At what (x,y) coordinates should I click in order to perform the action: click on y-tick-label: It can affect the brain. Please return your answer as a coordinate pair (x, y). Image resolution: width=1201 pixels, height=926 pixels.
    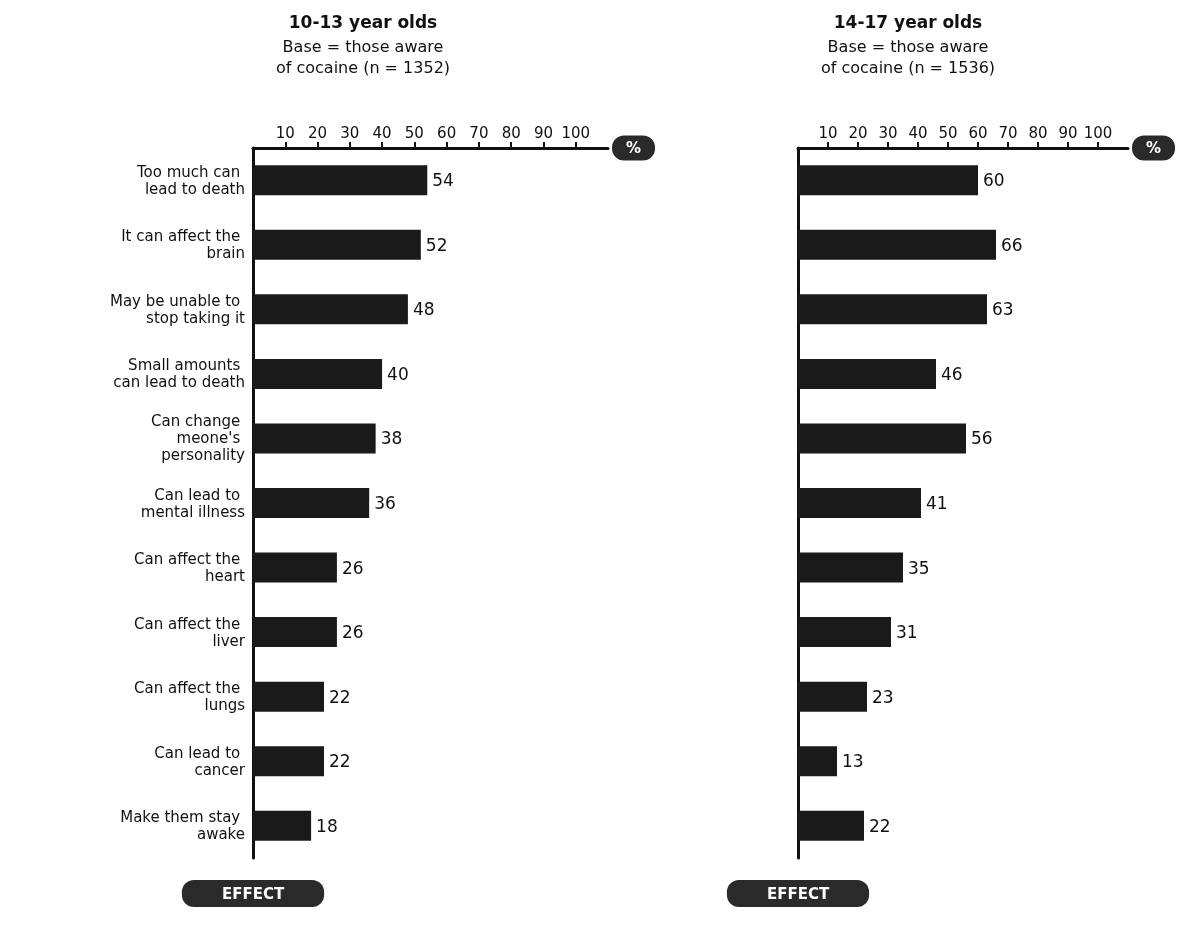
    Looking at the image, I should click on (183, 245).